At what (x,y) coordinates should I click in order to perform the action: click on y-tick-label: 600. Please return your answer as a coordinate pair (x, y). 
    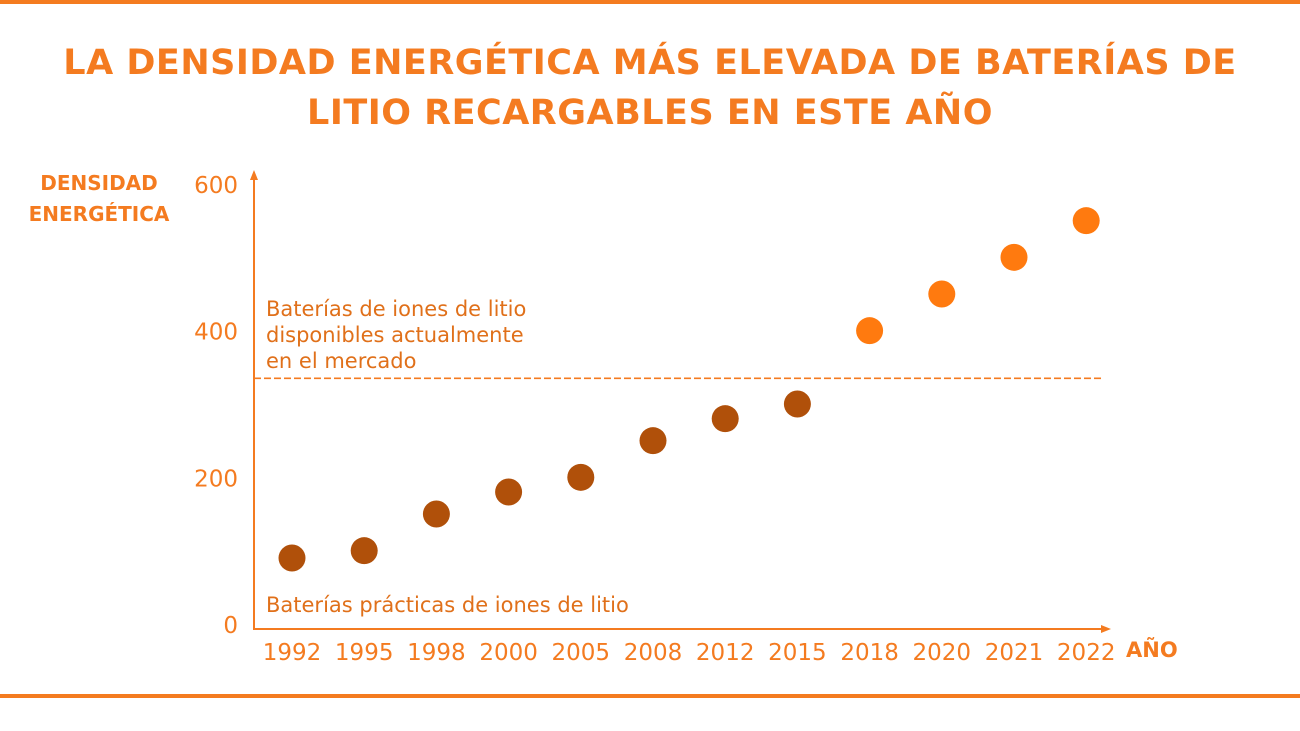
    Looking at the image, I should click on (216, 186).